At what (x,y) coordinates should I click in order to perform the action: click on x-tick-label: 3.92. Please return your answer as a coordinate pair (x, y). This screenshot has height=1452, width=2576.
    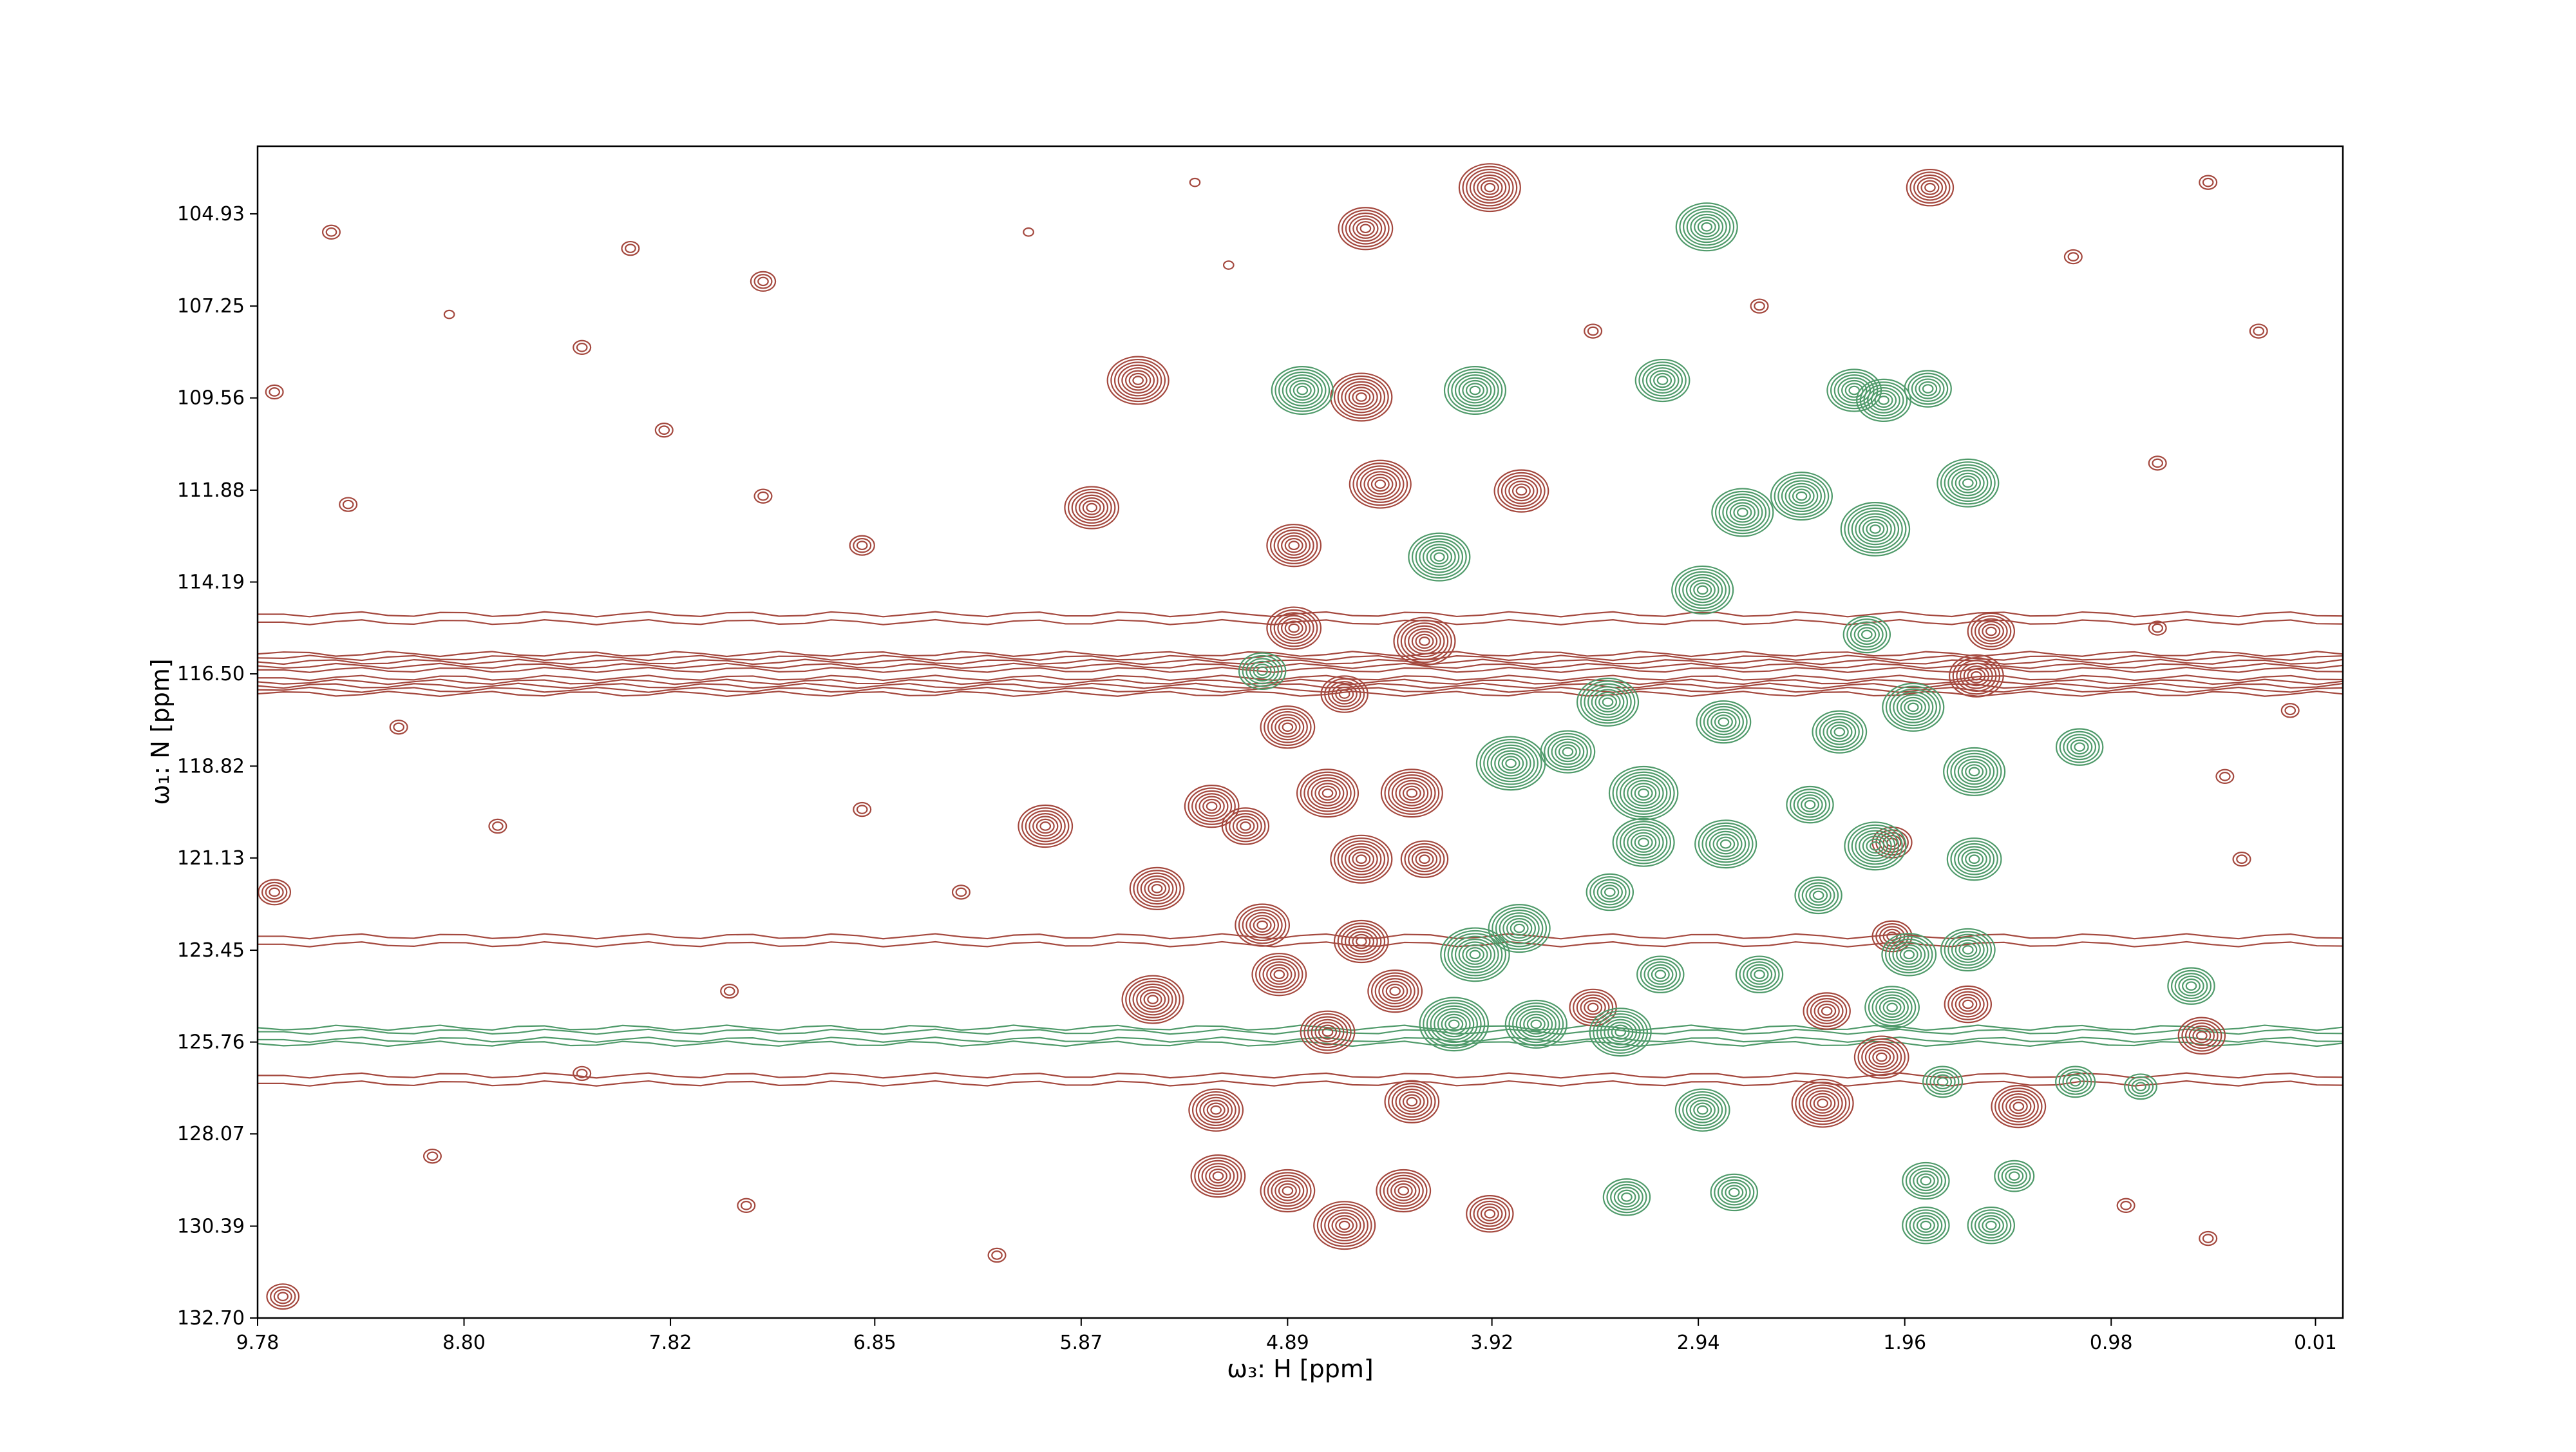
    Looking at the image, I should click on (1492, 1343).